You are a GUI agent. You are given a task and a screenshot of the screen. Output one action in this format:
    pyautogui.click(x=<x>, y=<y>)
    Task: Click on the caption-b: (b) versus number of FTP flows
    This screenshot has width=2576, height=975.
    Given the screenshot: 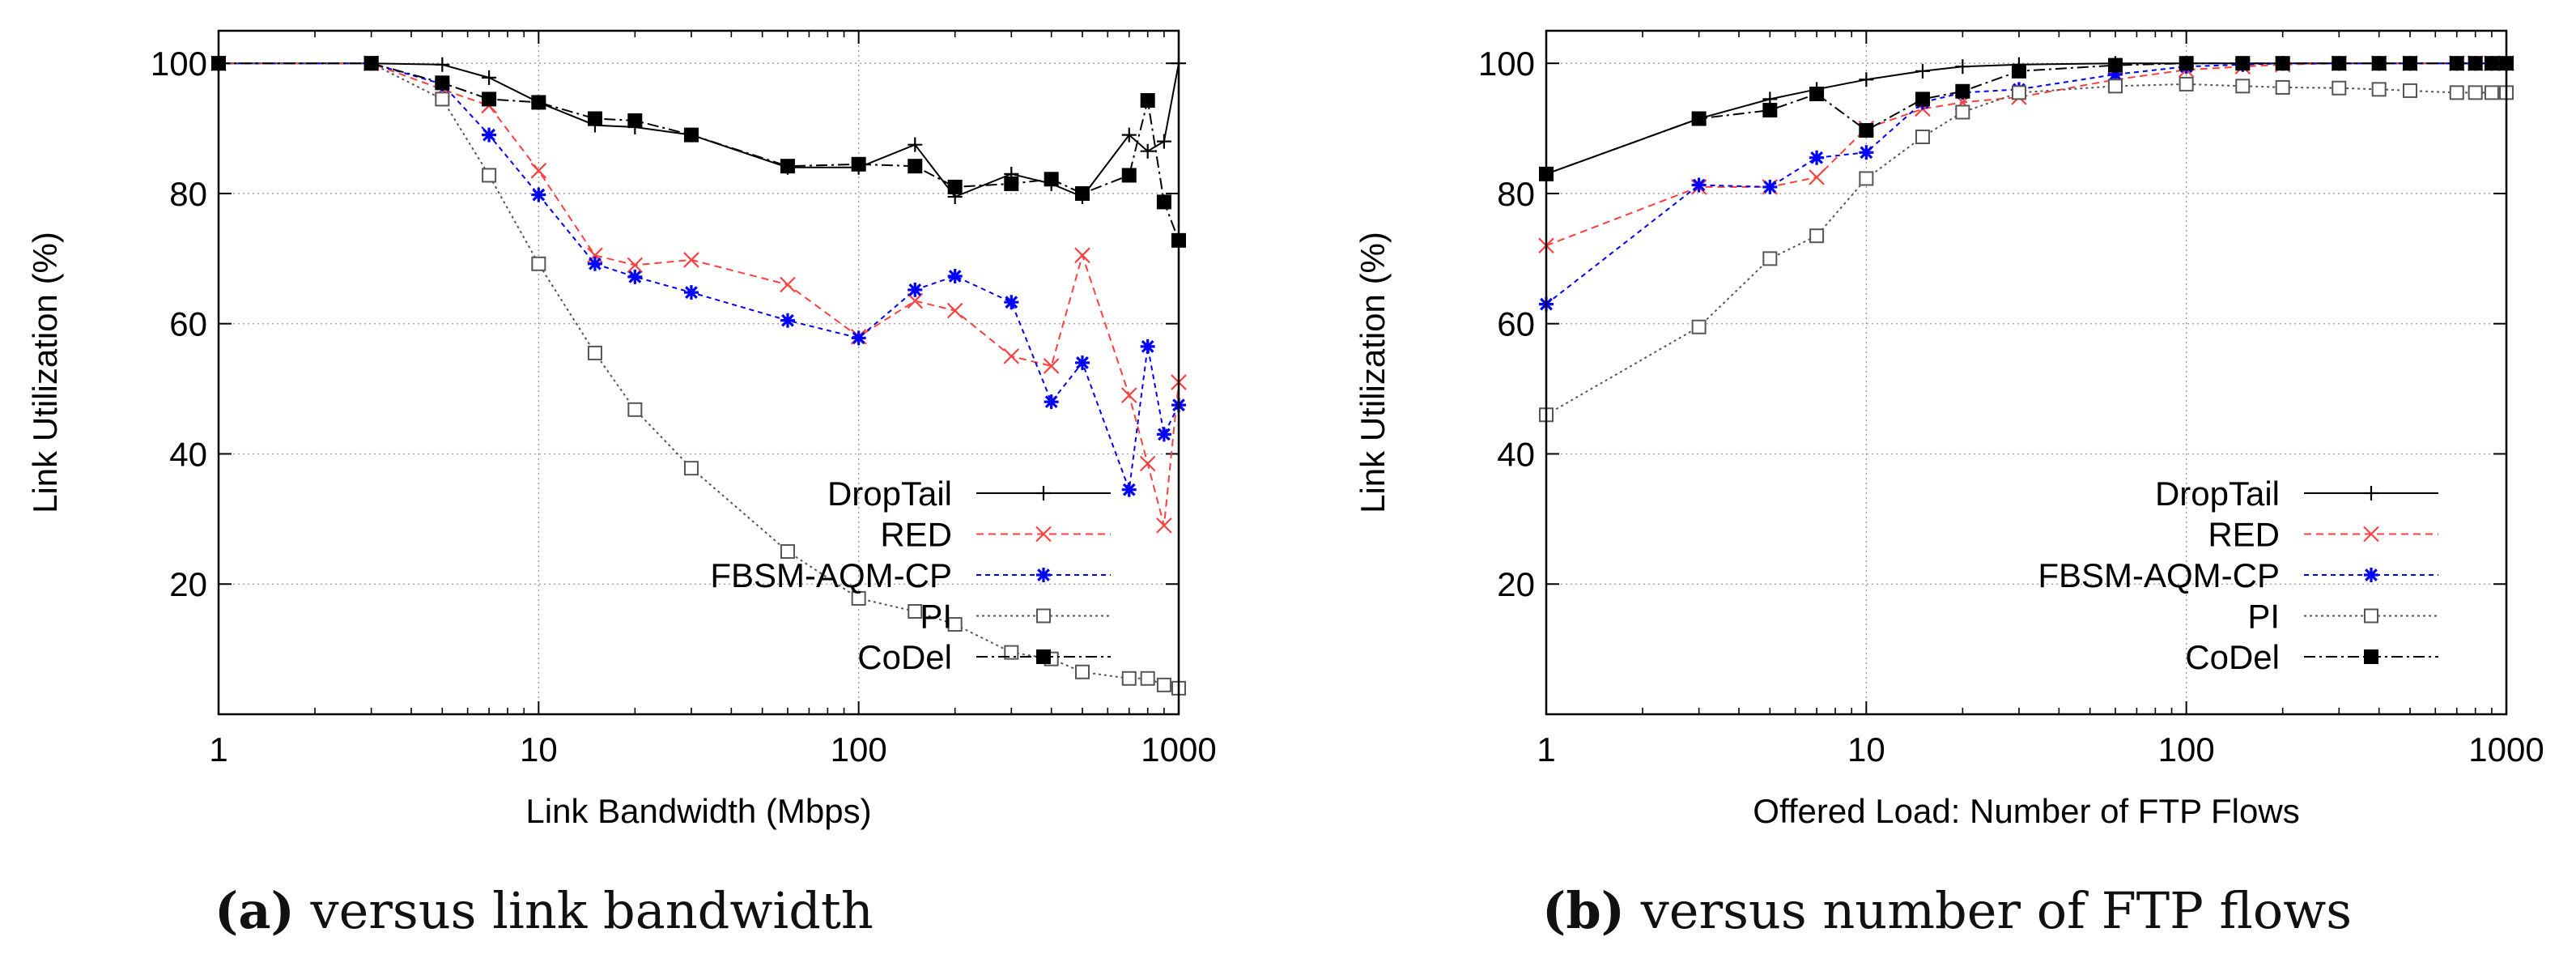 What is the action you would take?
    pyautogui.click(x=1947, y=910)
    